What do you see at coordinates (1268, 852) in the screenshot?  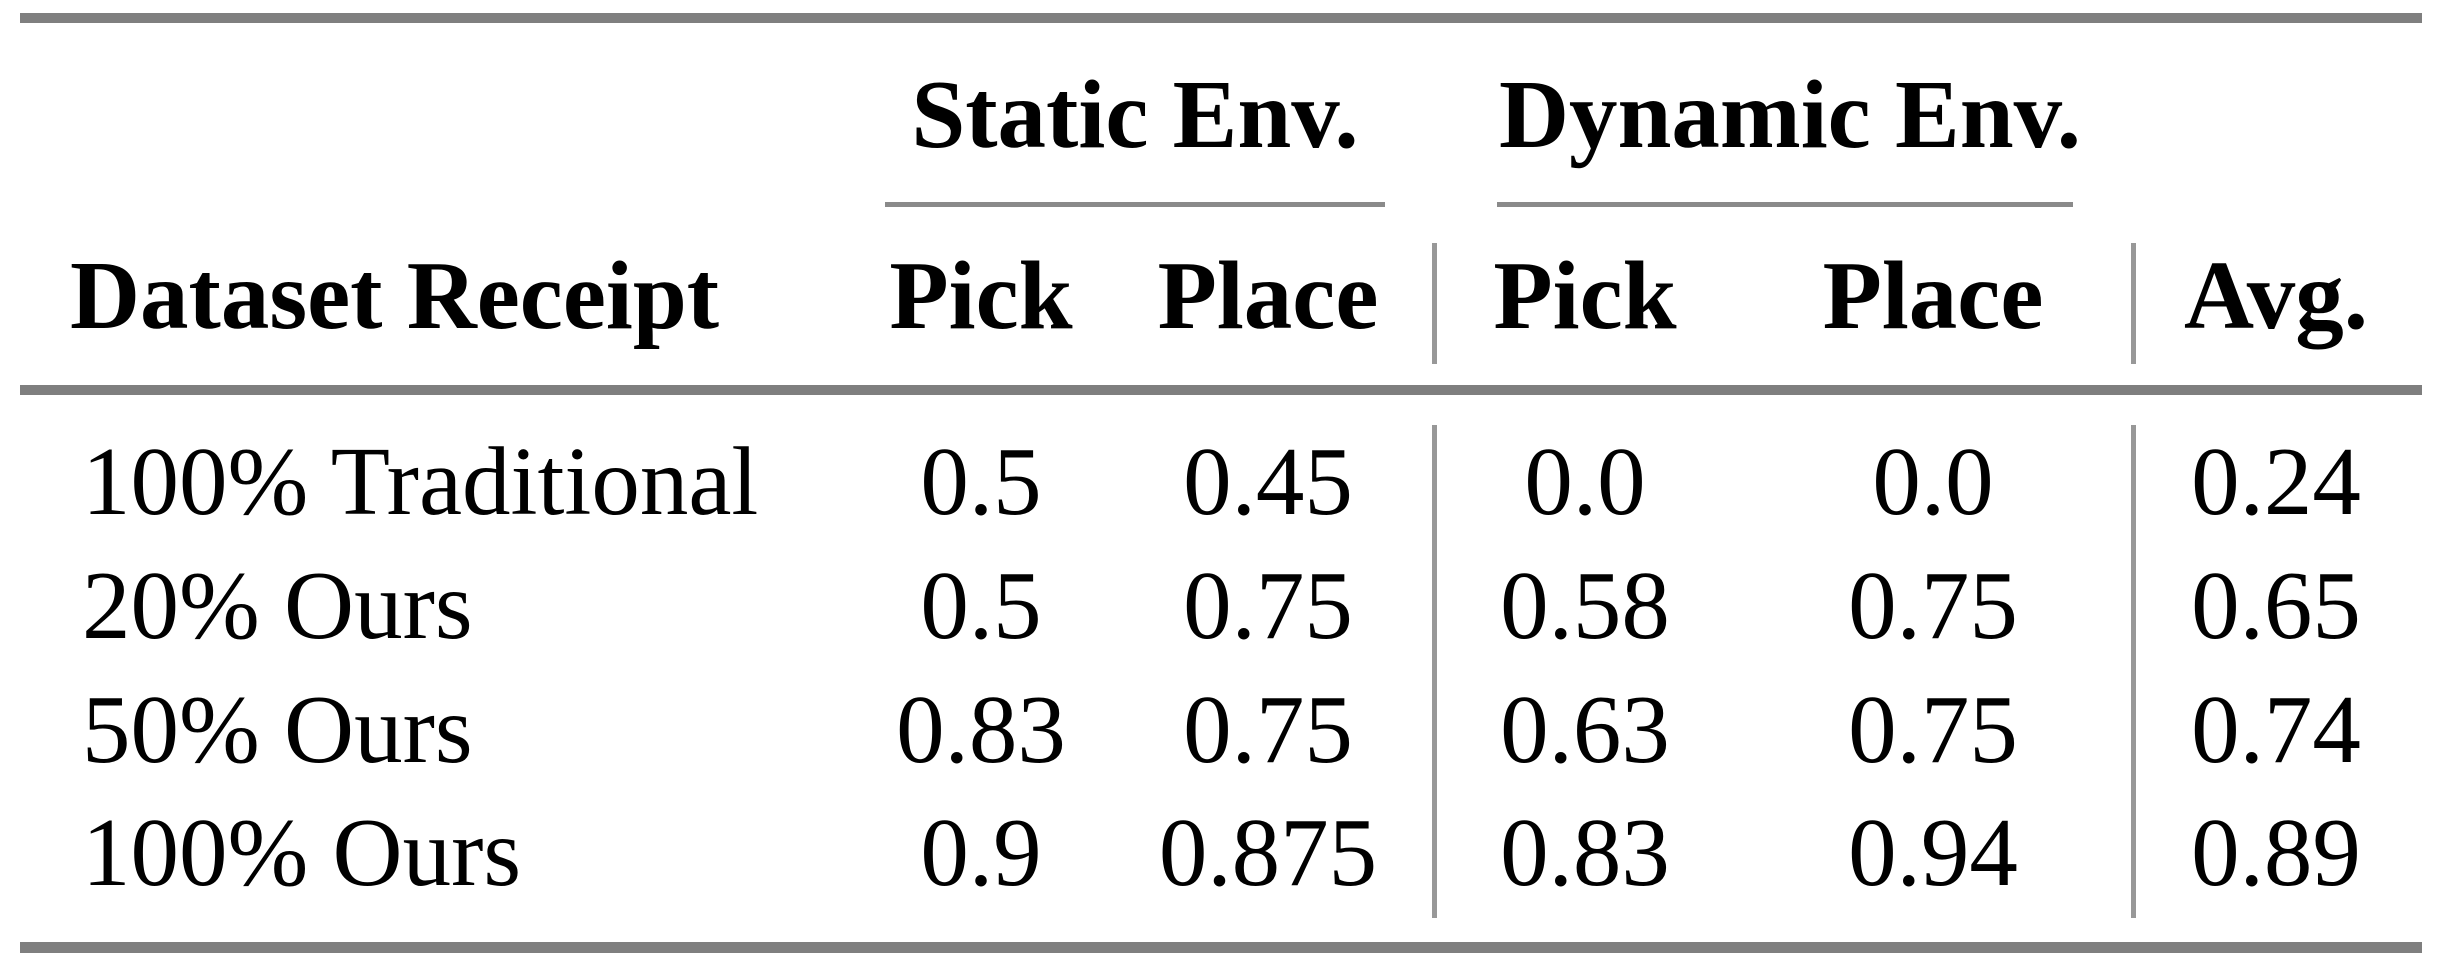 I see `cell-static-place: 0.875` at bounding box center [1268, 852].